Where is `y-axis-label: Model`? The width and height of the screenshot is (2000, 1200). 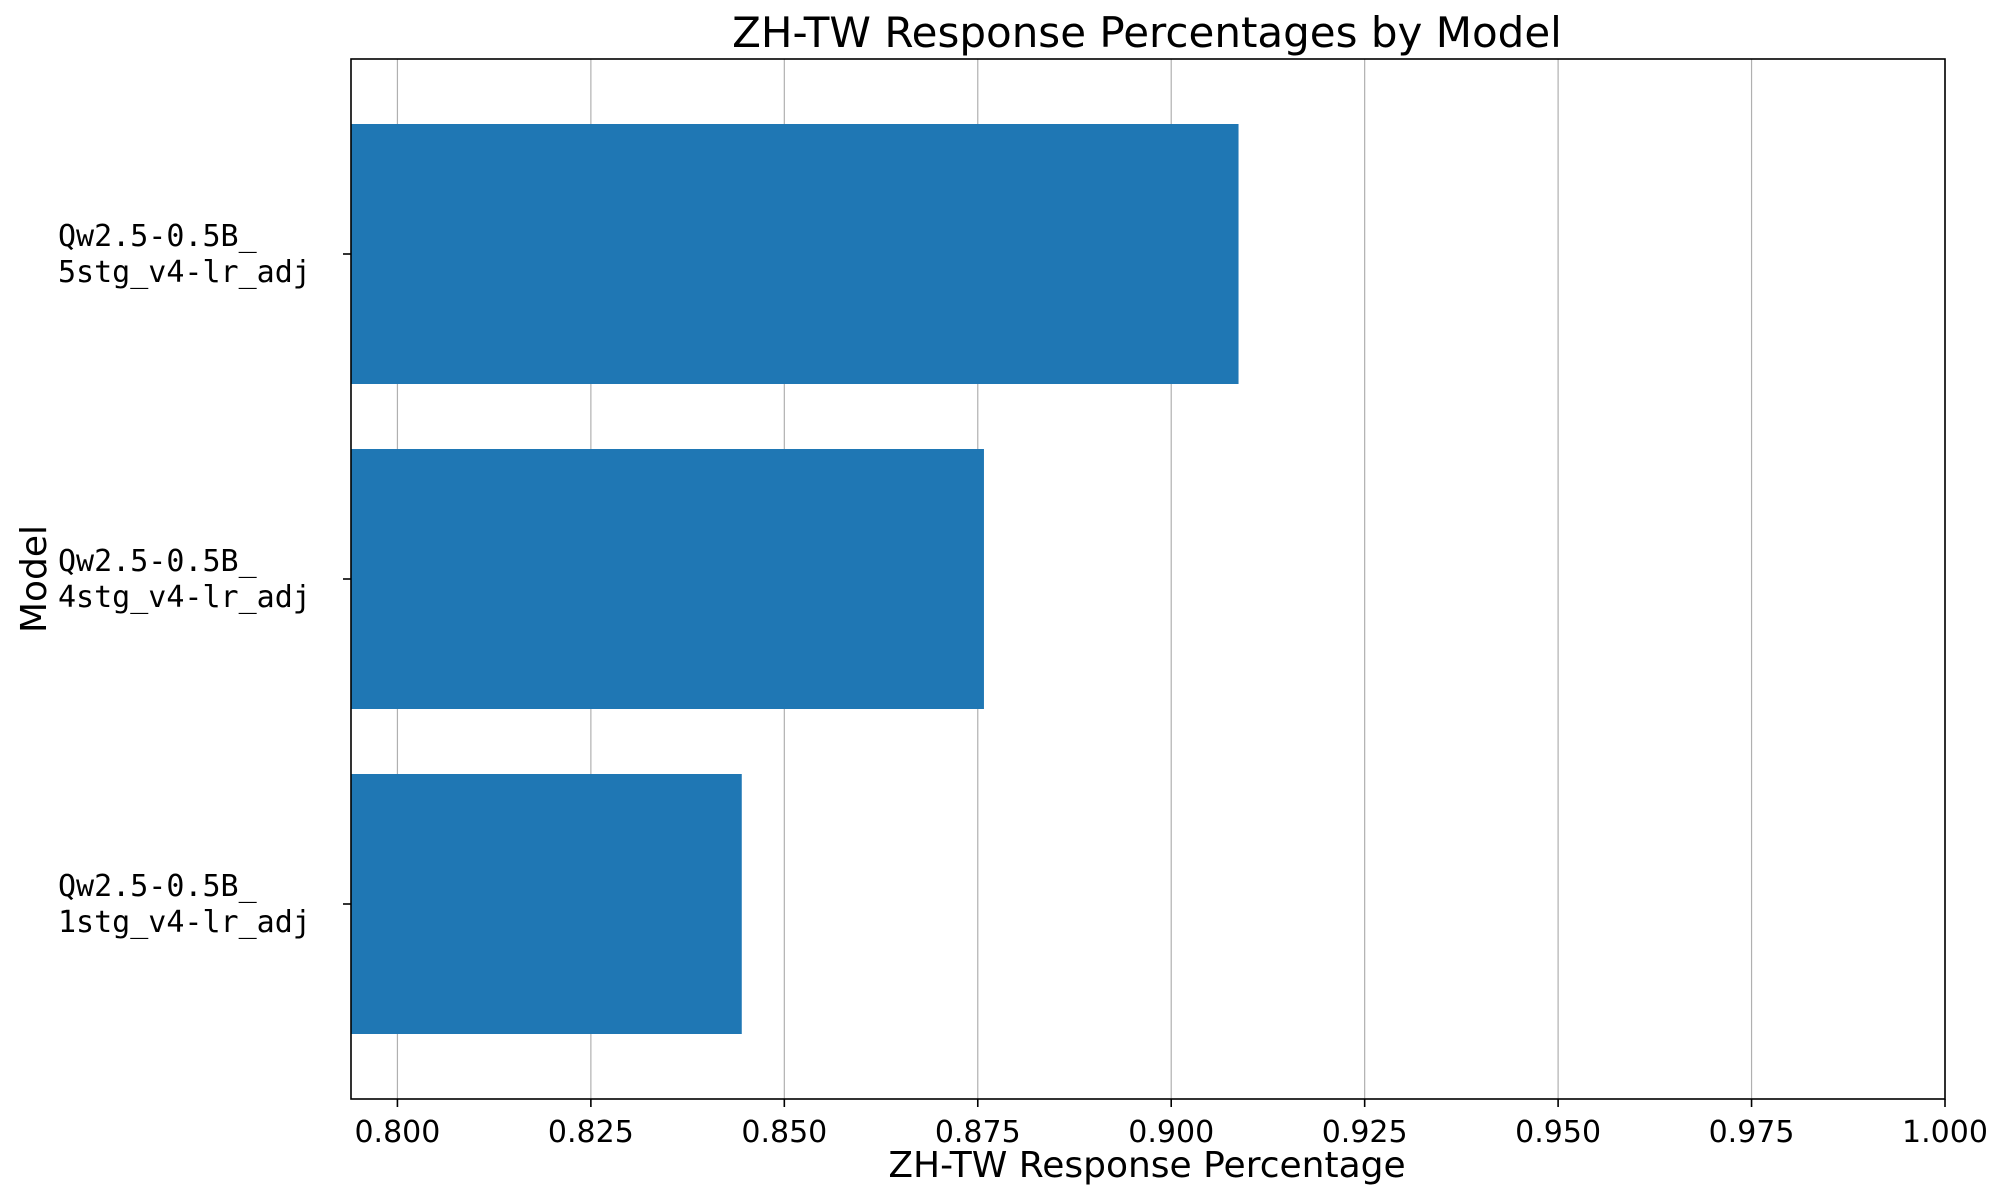 y-axis-label: Model is located at coordinates (34, 579).